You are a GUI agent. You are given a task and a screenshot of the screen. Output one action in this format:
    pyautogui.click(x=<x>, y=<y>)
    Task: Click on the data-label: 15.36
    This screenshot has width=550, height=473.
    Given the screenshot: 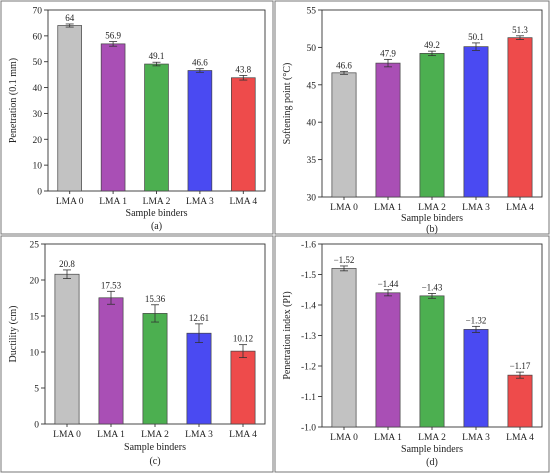 What is the action you would take?
    pyautogui.click(x=155, y=299)
    